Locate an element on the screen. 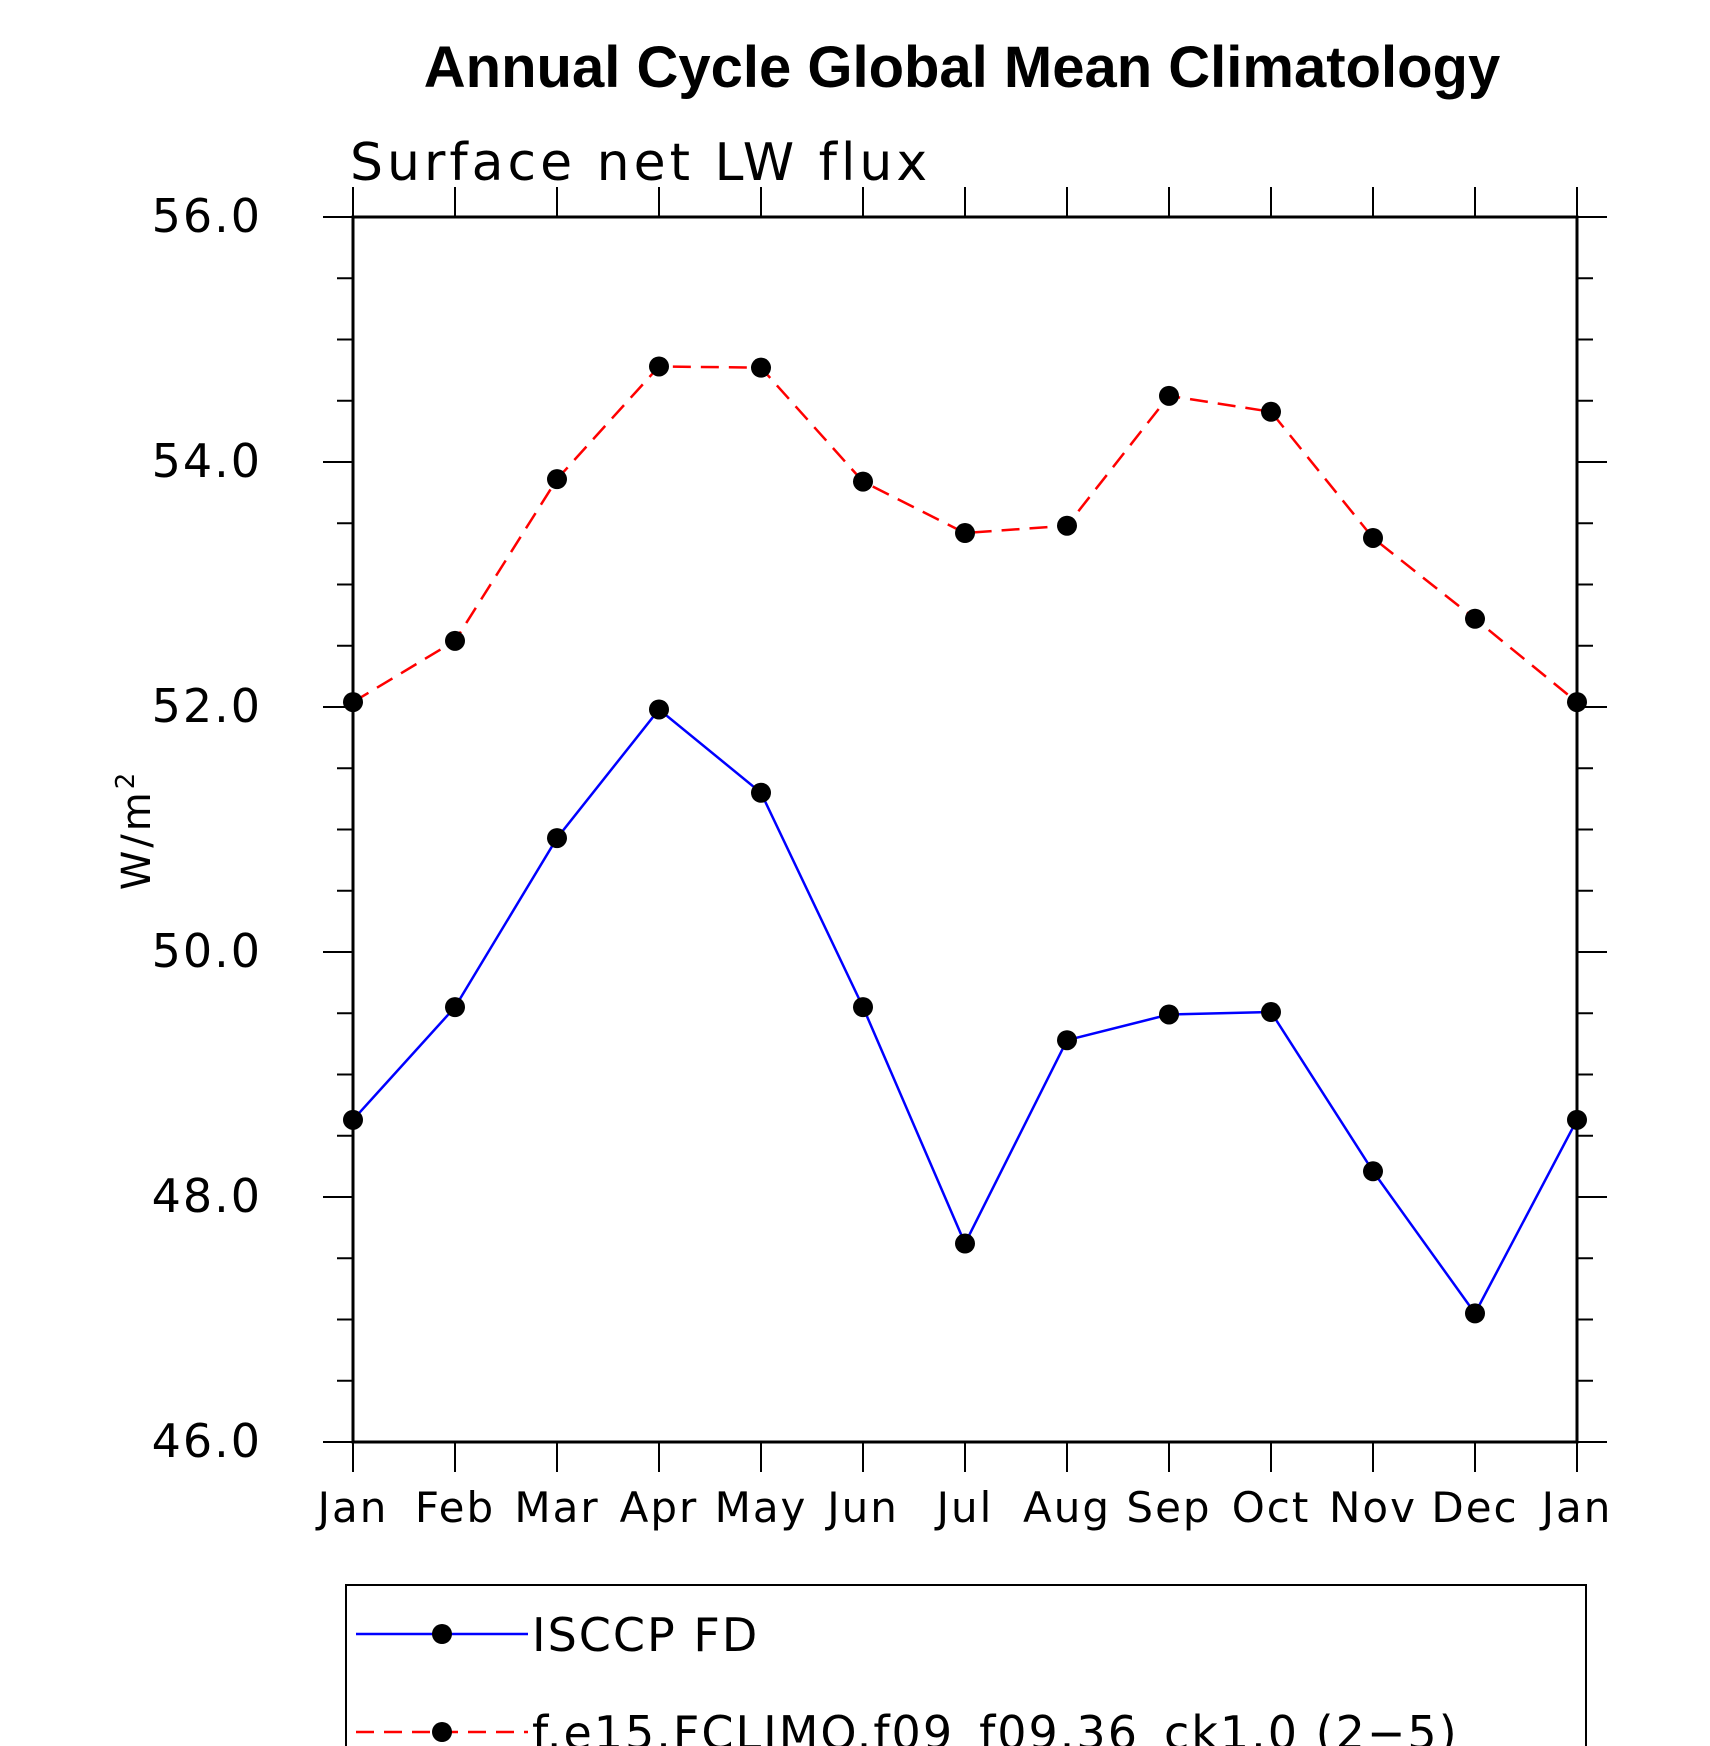 The image size is (1710, 1746). legend-label: f.e15.FCLIMO.f09_f09.36_ck1.0 (2−5) is located at coordinates (995, 1726).